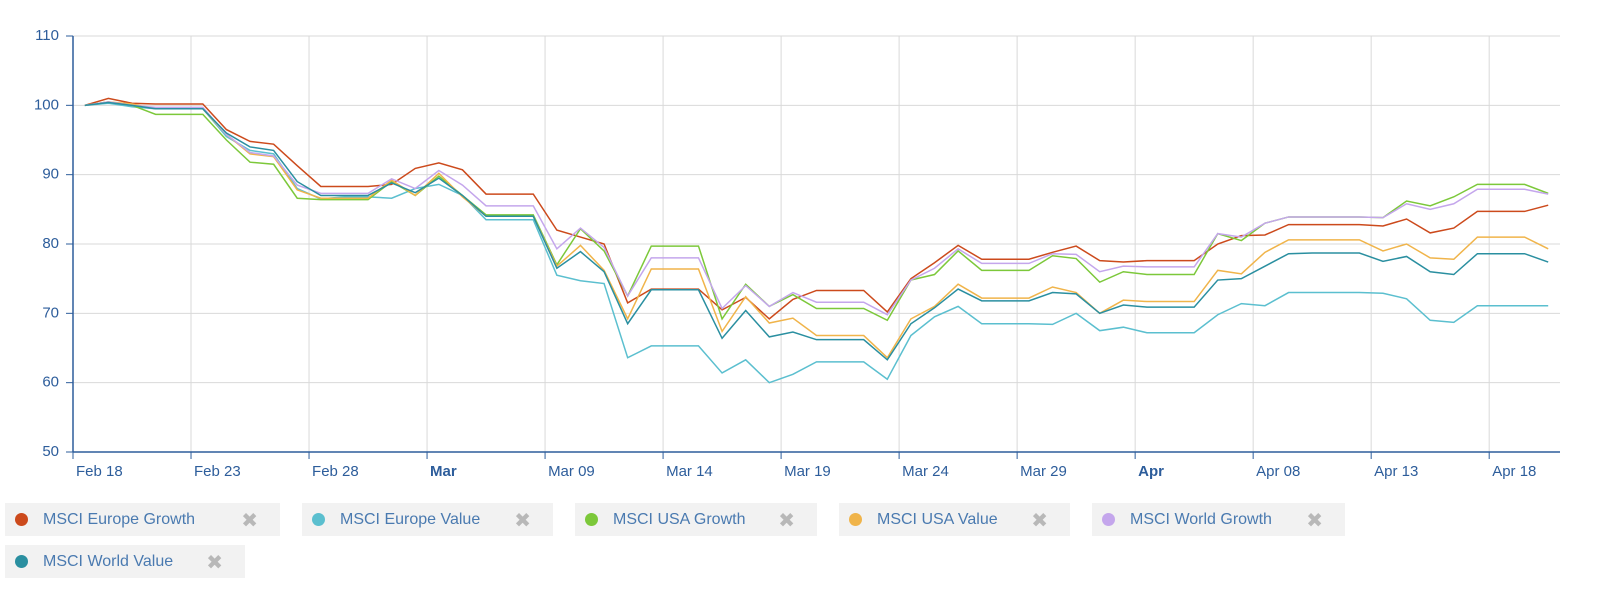 This screenshot has height=597, width=1600. I want to click on legend-item: MSCI USA Value ✖, so click(954, 519).